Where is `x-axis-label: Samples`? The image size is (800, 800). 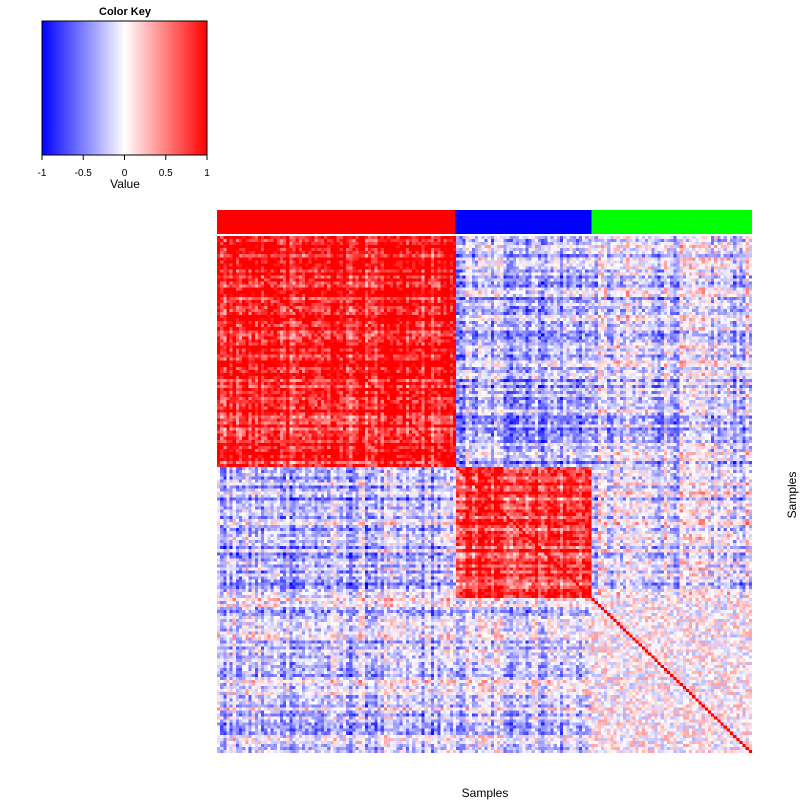
x-axis-label: Samples is located at coordinates (485, 793).